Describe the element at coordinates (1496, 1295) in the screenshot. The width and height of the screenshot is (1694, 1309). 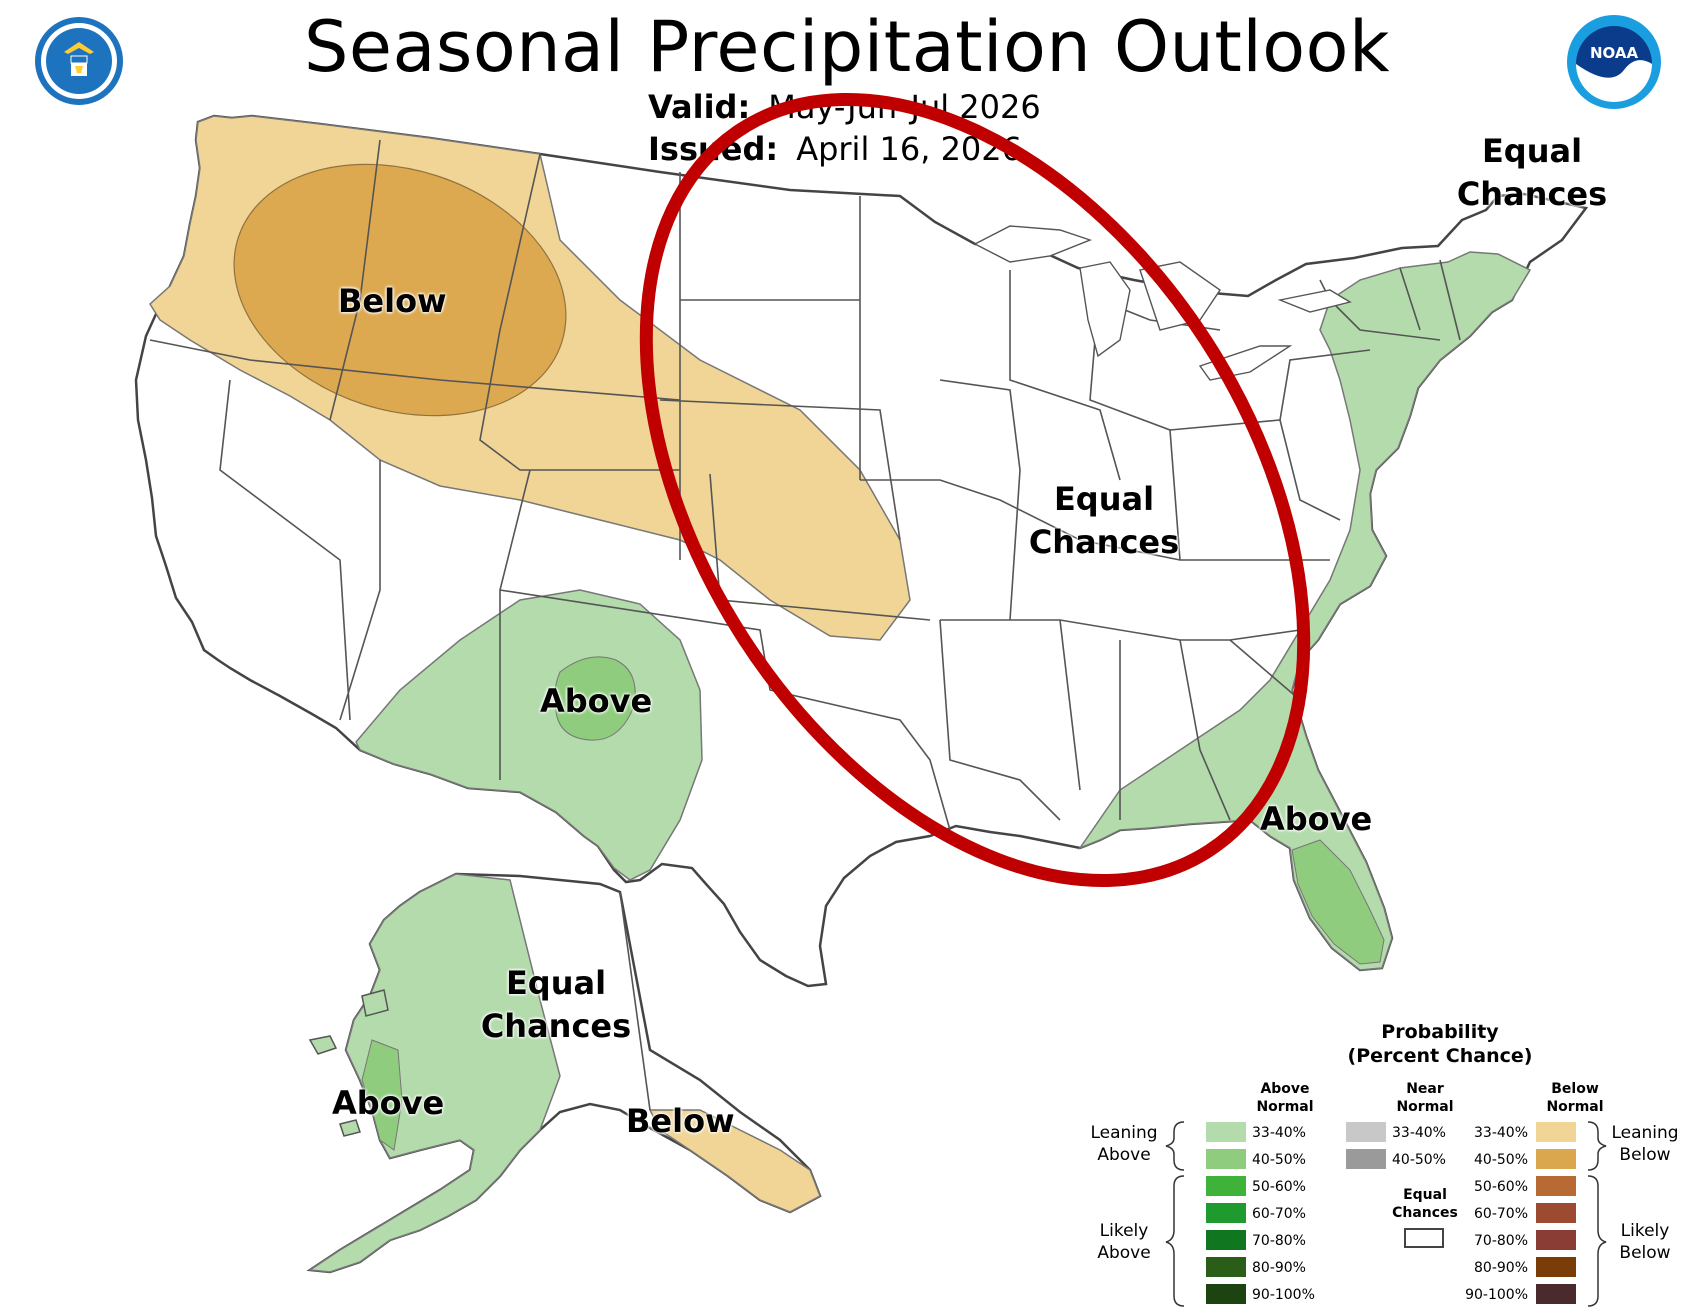
I see `legend-below-row-label: 90-100%` at that location.